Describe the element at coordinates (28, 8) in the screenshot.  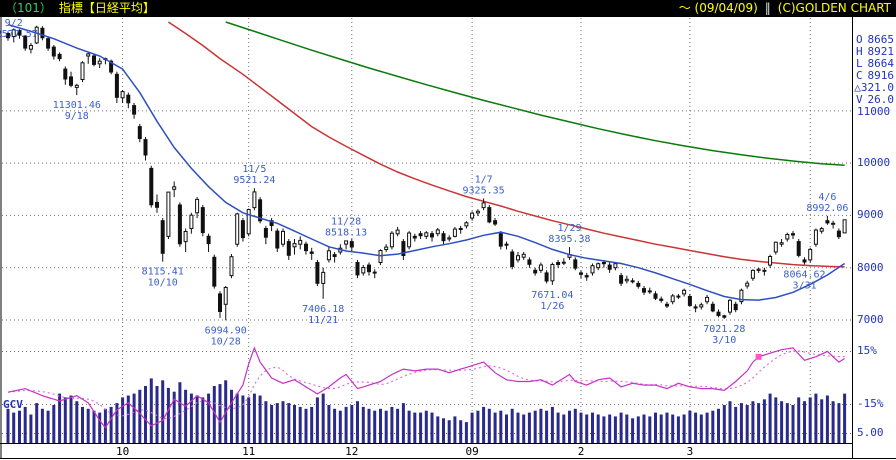
I see `chart-code: （101）` at that location.